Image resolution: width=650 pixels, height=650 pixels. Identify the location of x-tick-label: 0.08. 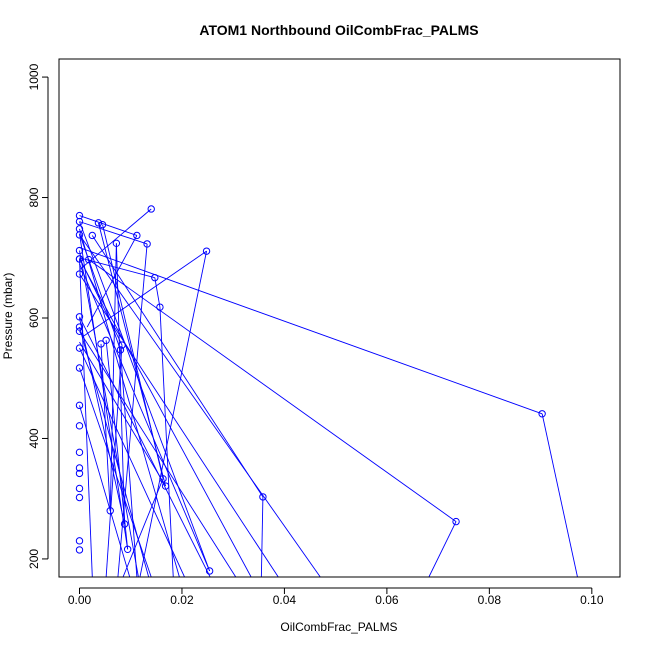
(490, 600).